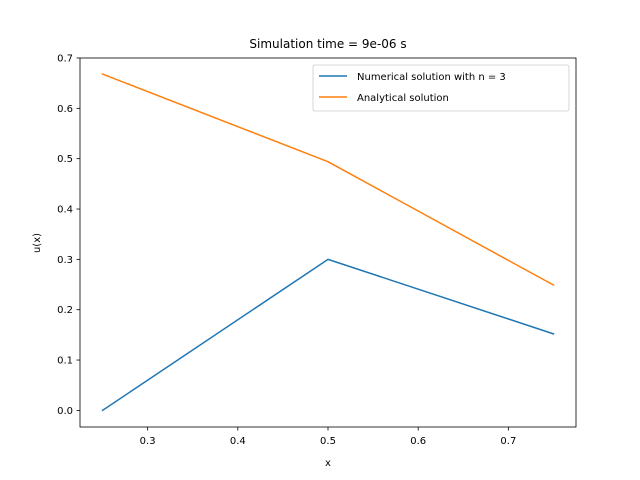 The image size is (640, 480). Describe the element at coordinates (328, 463) in the screenshot. I see `x-axis-label: x` at that location.